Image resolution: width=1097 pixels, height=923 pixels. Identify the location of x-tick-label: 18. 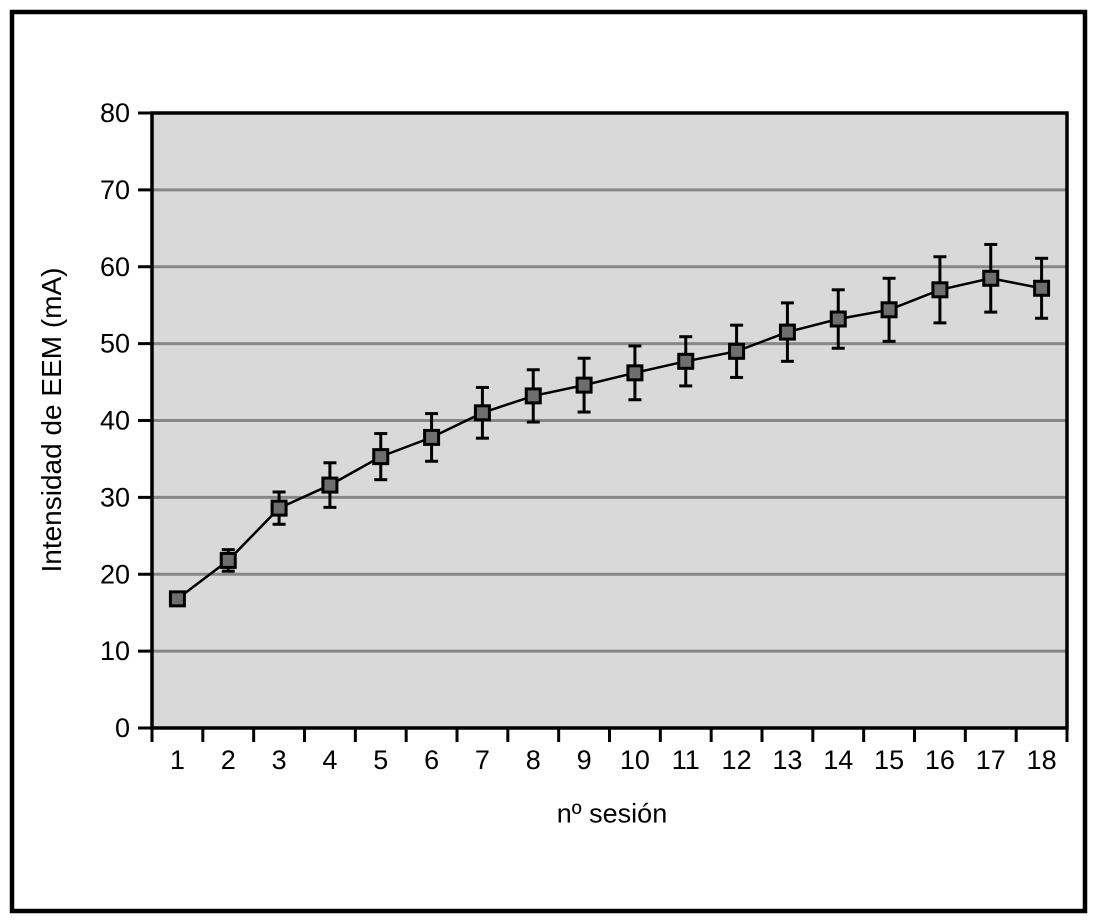
(1042, 760).